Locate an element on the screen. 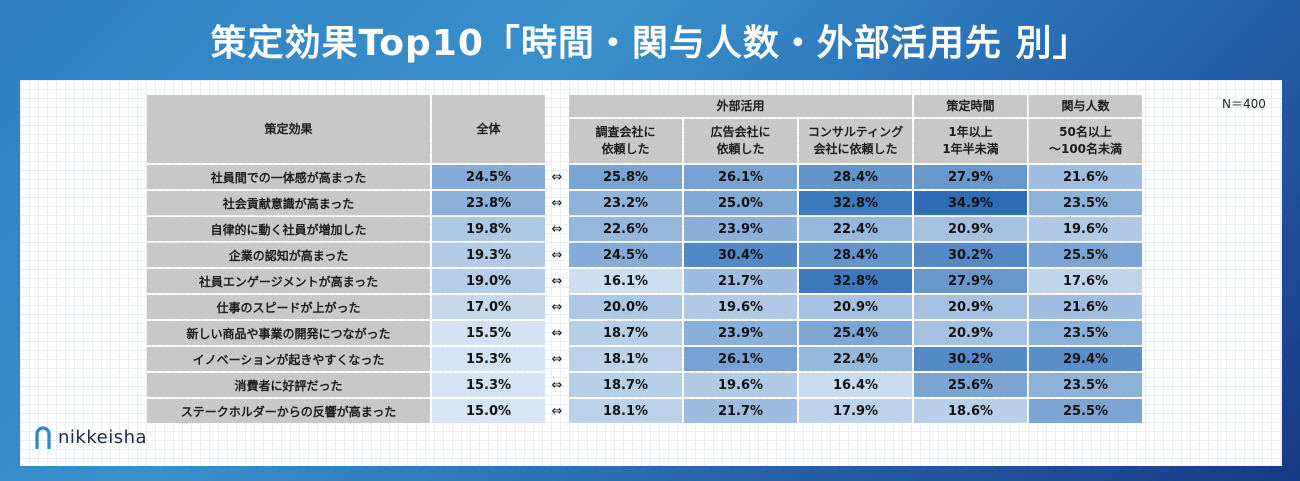  cell-consult: 16.4% is located at coordinates (855, 385).